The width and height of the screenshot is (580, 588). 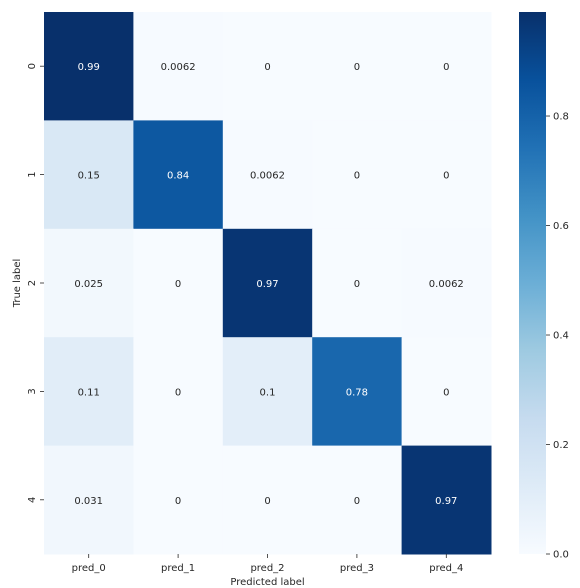 I want to click on x-axis-ticks: pred_0 pred_1 pred_2 pred_3 pred_4, so click(x=267, y=564).